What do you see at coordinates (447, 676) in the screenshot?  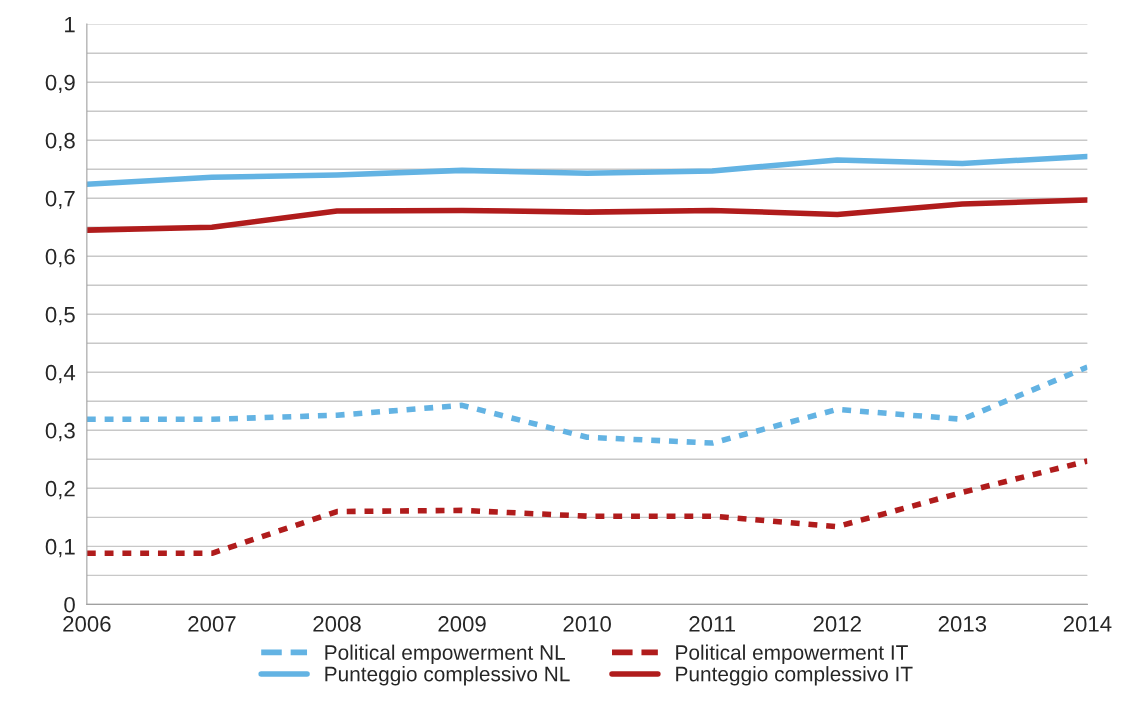 I see `legend-label: Punteggio complessivo NL` at bounding box center [447, 676].